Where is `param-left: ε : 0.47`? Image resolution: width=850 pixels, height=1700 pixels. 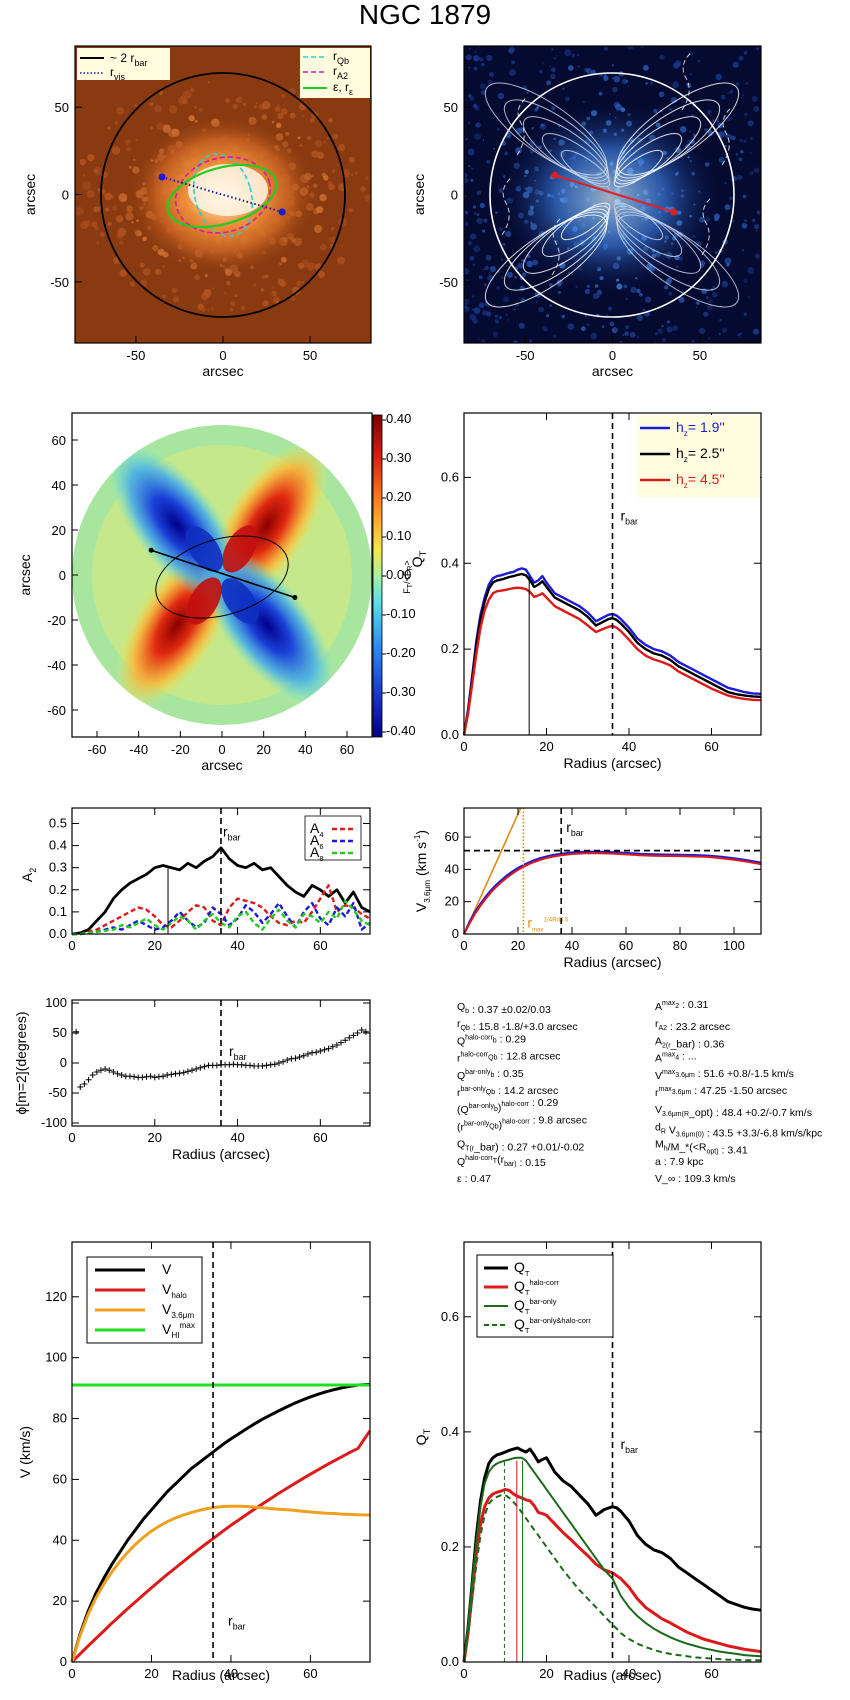 param-left: ε : 0.47 is located at coordinates (474, 1179).